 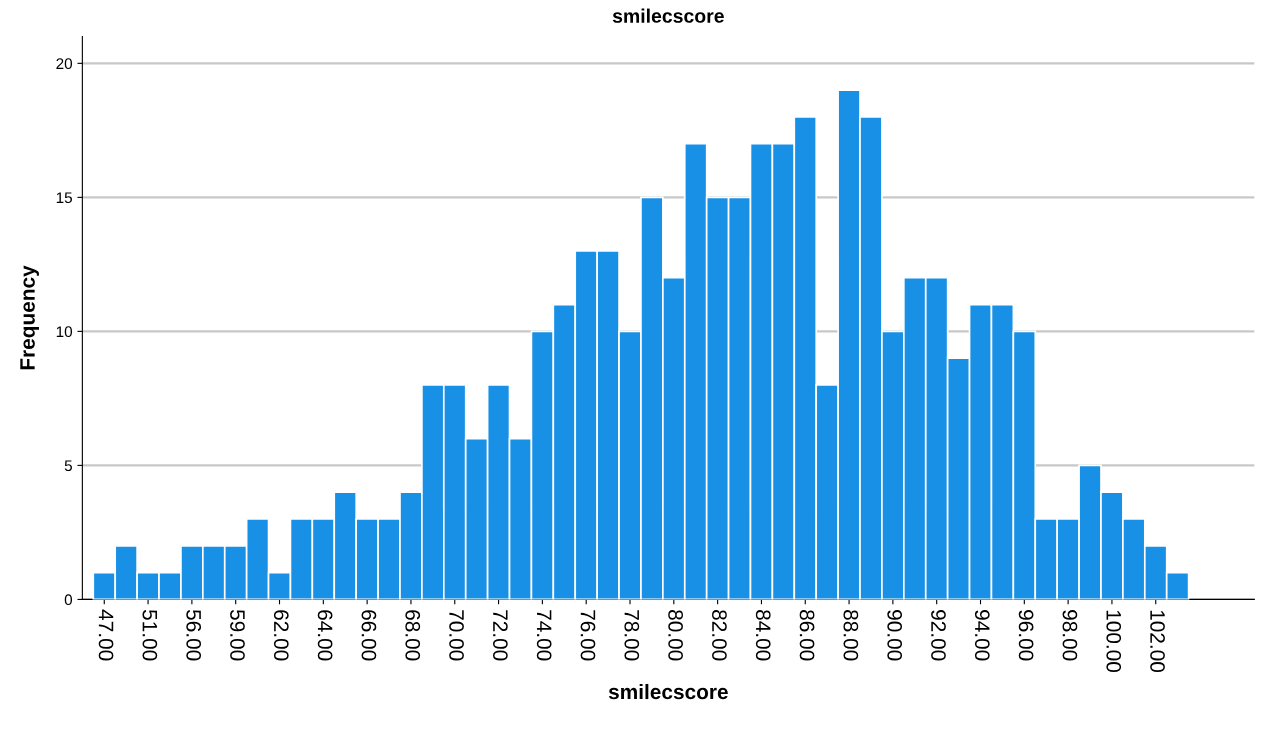 I want to click on x-tick-label: 78.00, so click(x=632, y=635).